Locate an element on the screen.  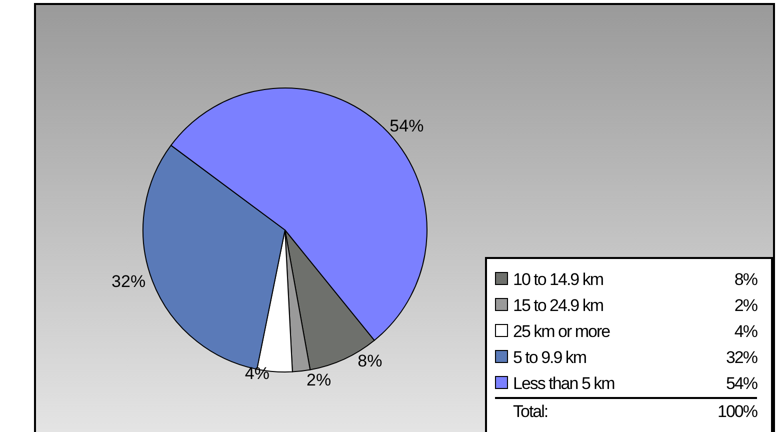
data-label: 32% is located at coordinates (129, 282).